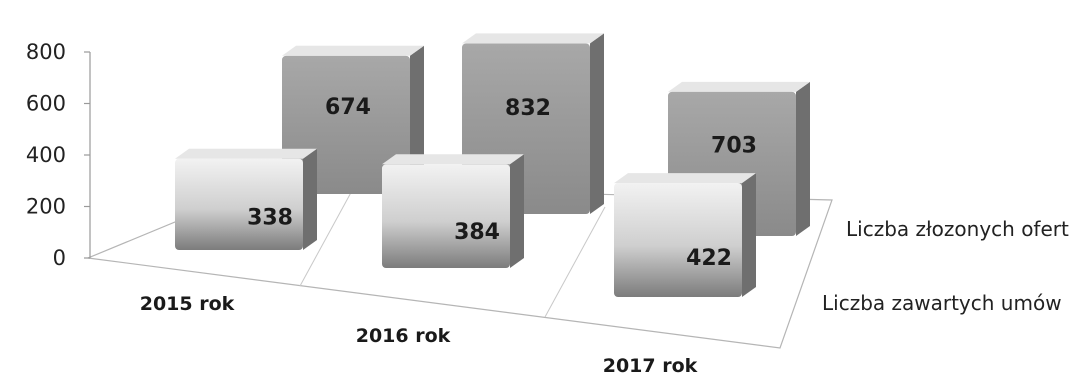  Describe the element at coordinates (517, 211) in the screenshot. I see `bar-contracts-2-side` at that location.